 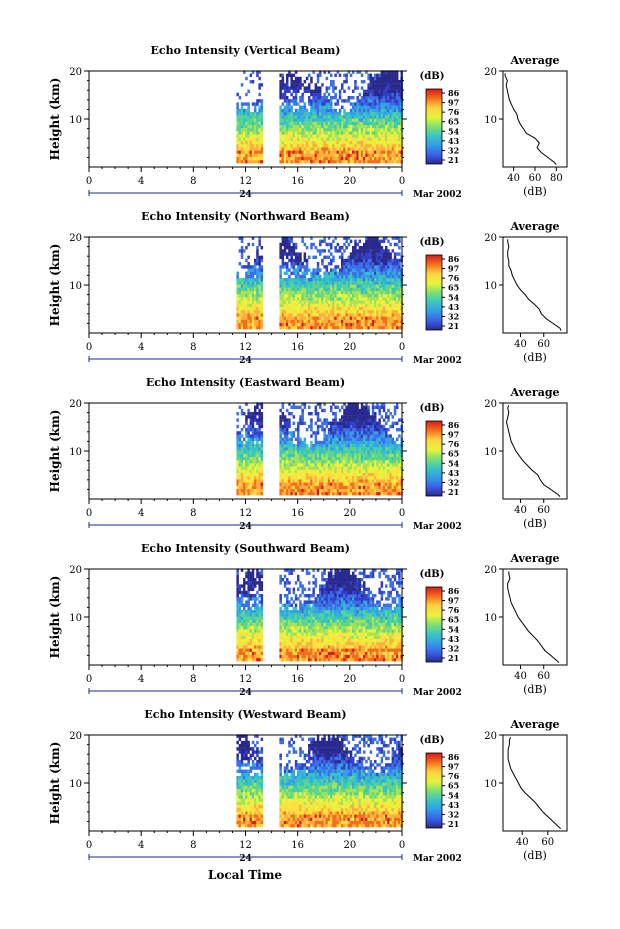 What do you see at coordinates (490, 238) in the screenshot?
I see `average-y-tick-label: 20` at bounding box center [490, 238].